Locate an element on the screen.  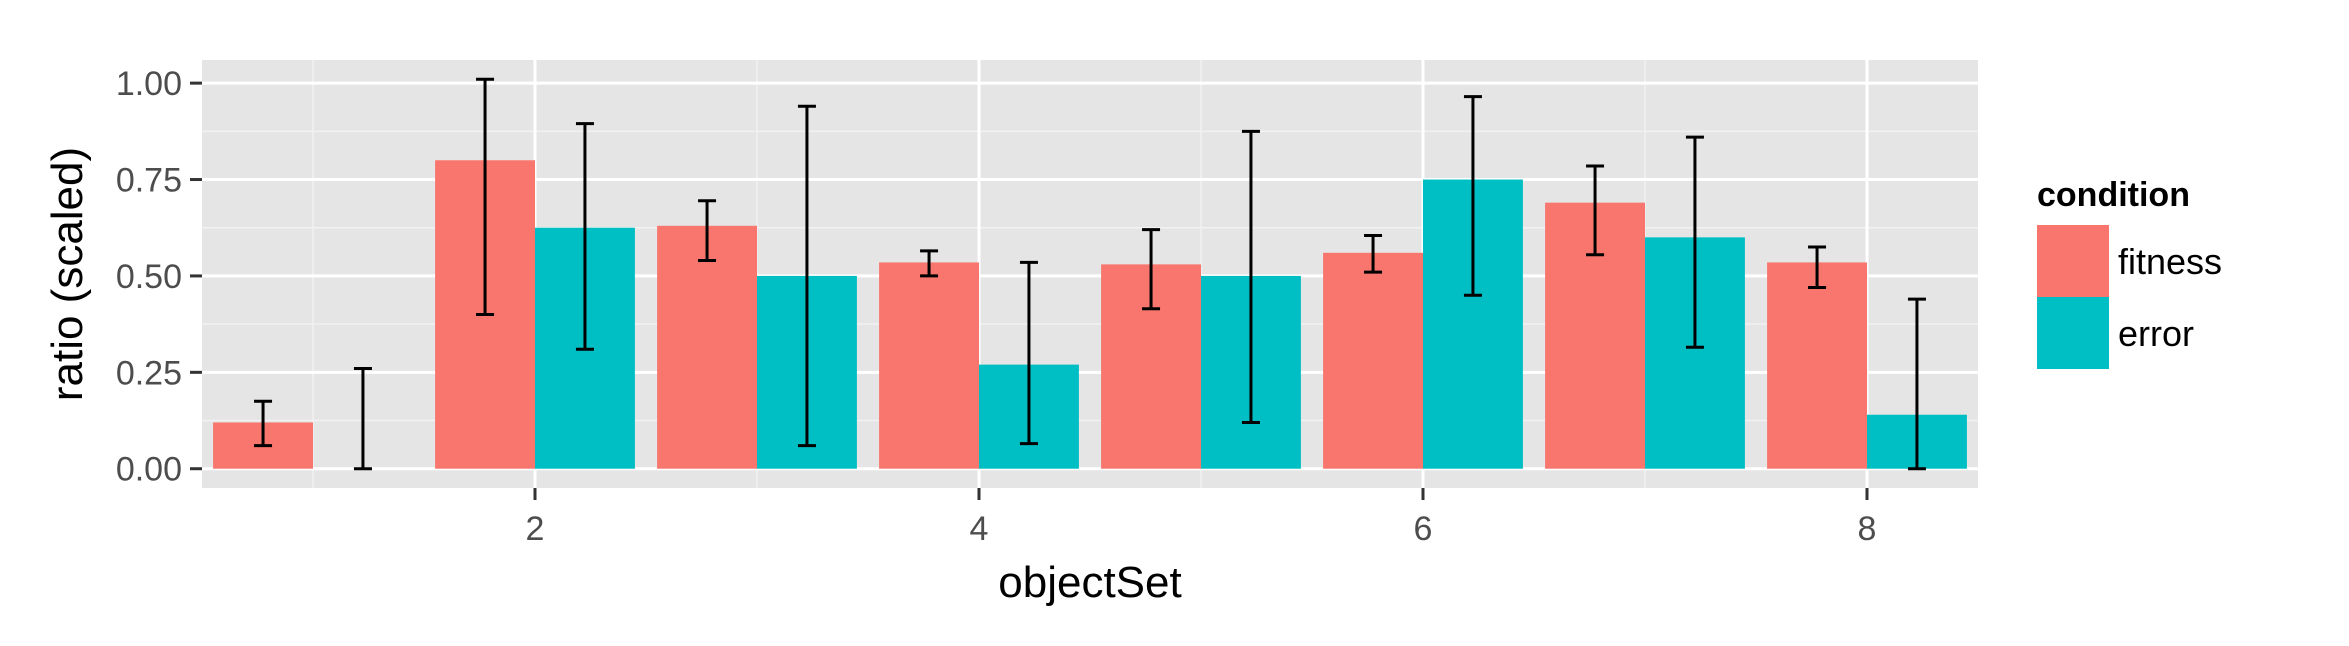
y-axis: 0.00 0.25 0.50 0.75 1.00 is located at coordinates (159, 277).